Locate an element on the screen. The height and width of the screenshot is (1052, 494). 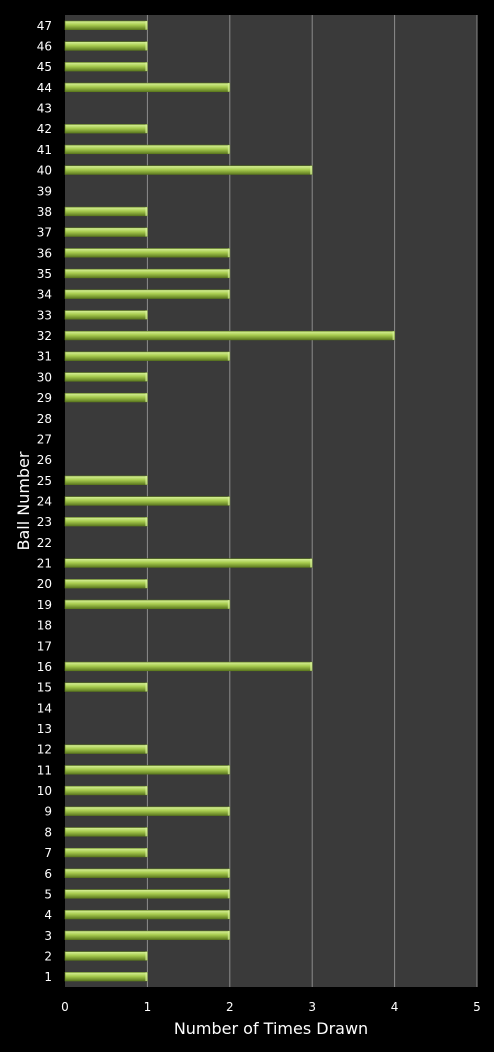
y-tick-label: 37 is located at coordinates (44, 233).